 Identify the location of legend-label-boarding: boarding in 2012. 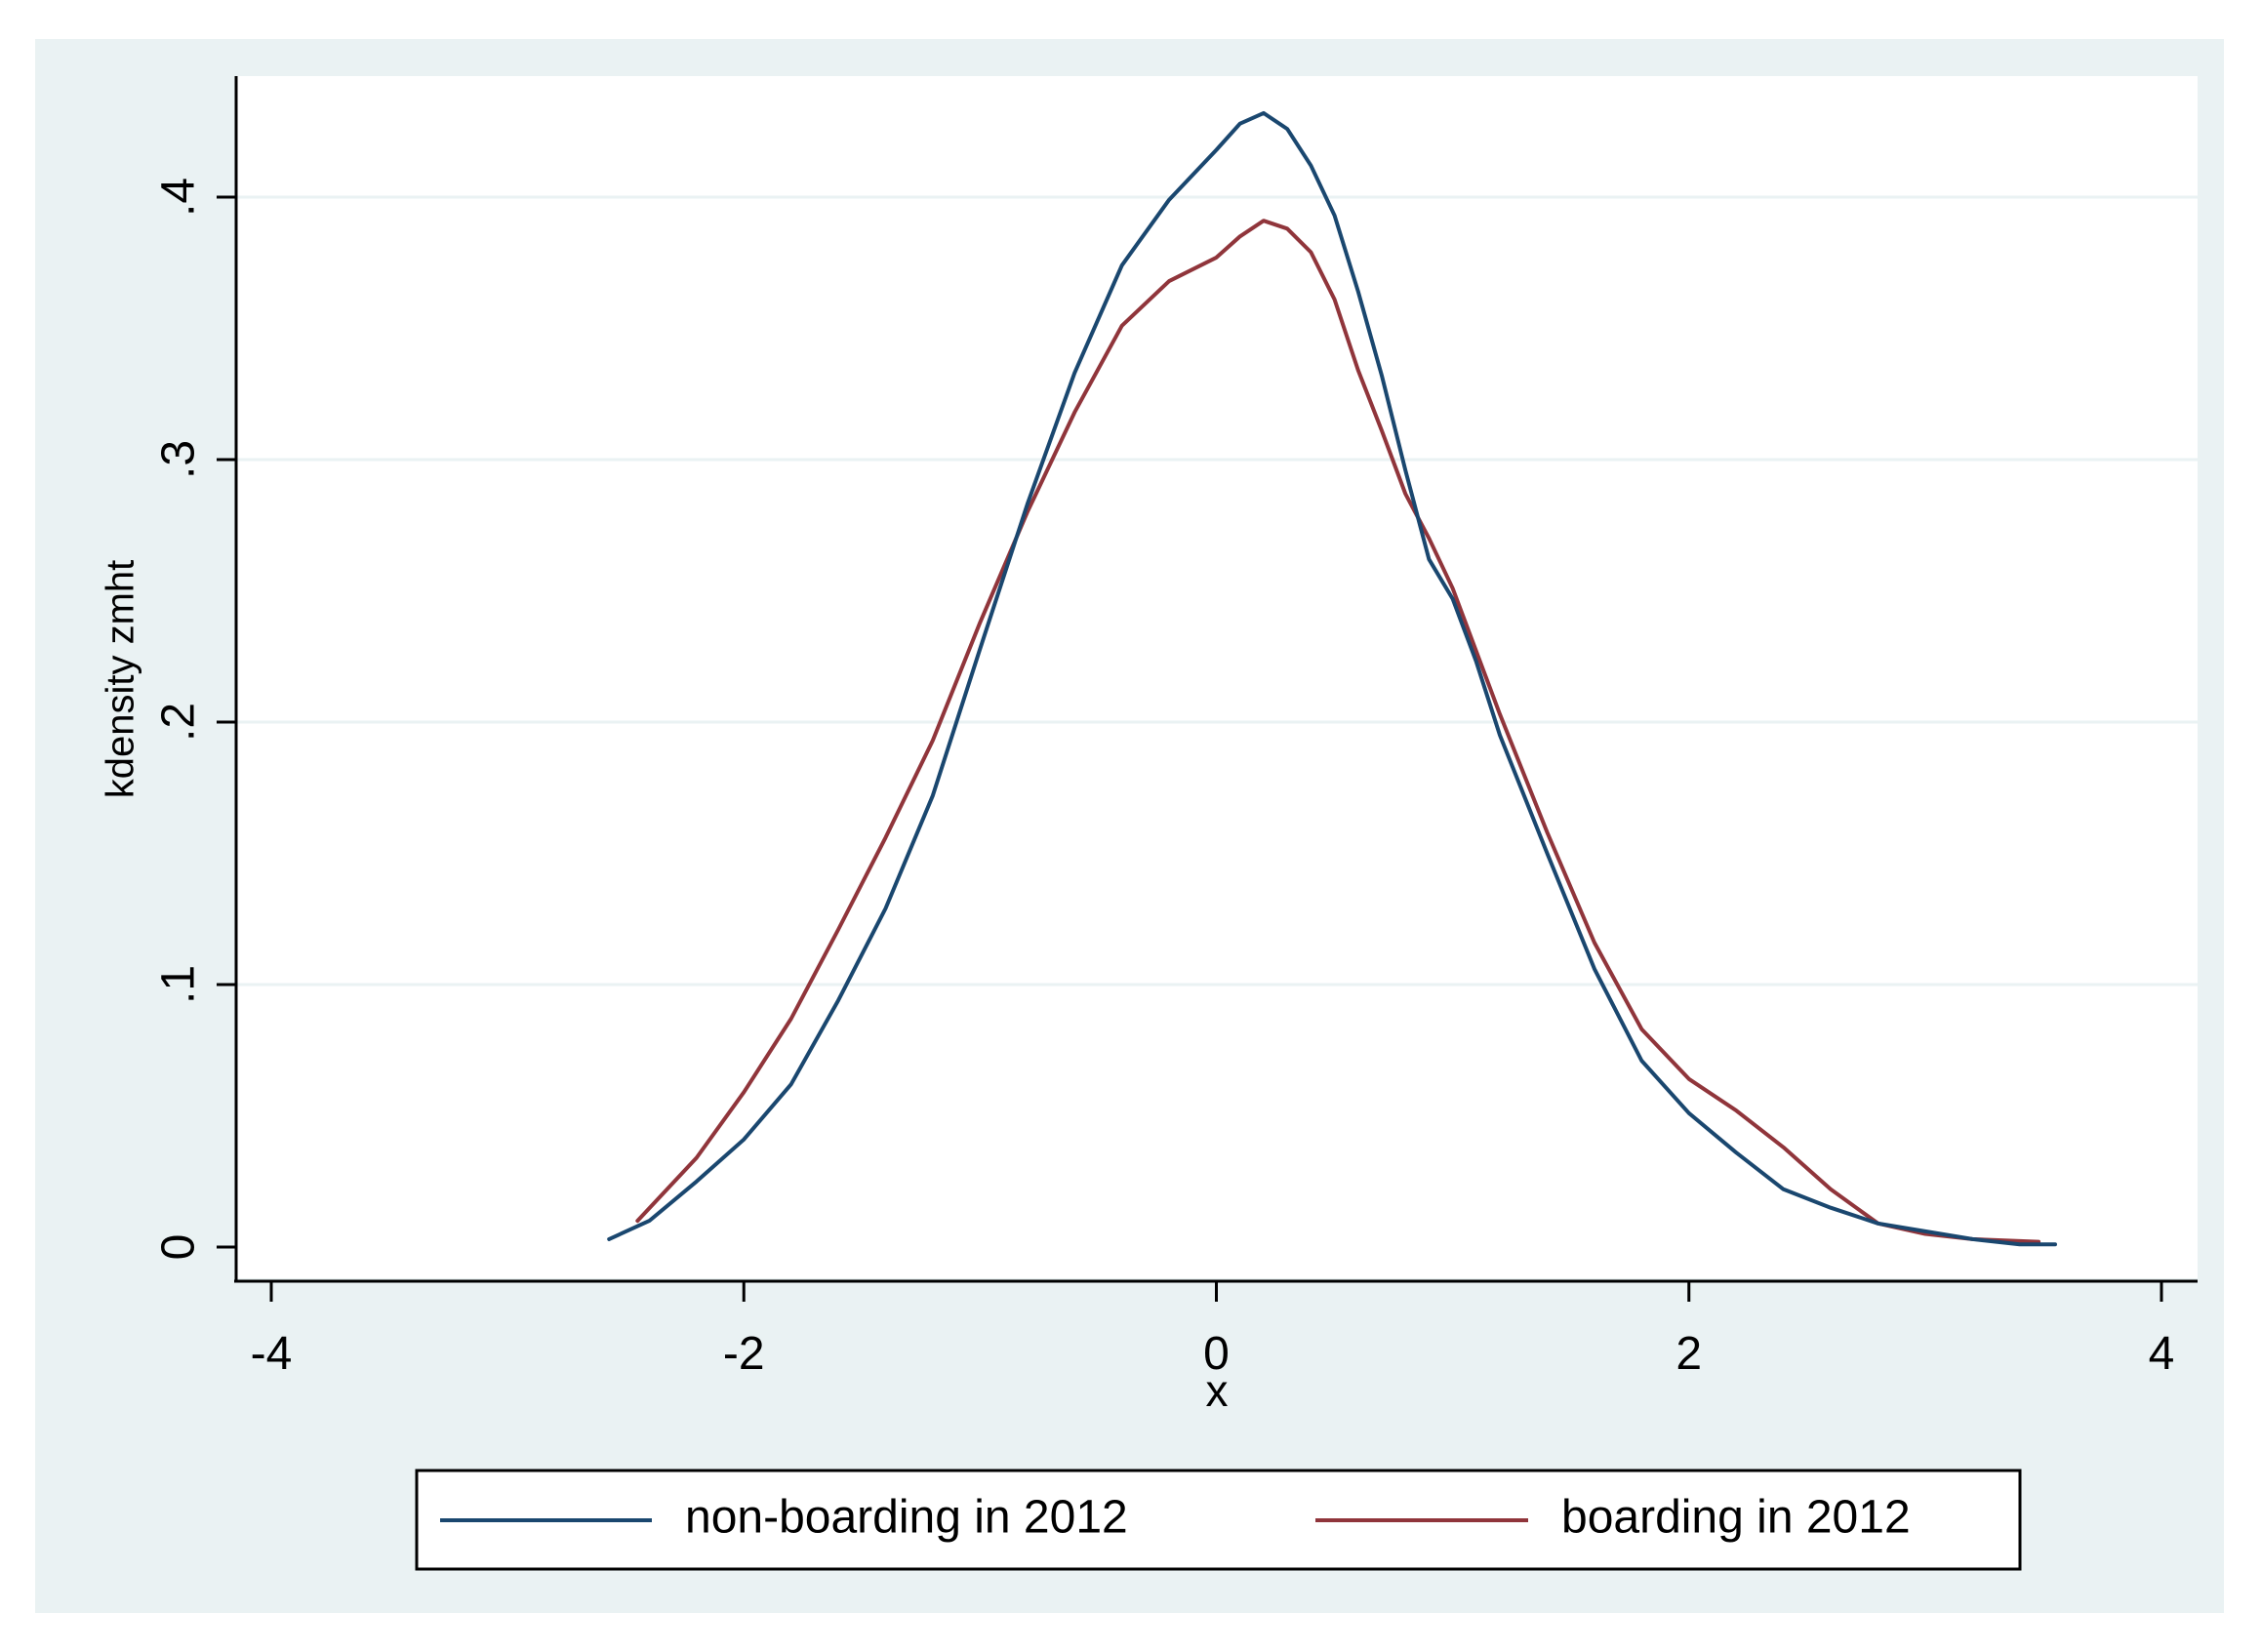
(1736, 1518).